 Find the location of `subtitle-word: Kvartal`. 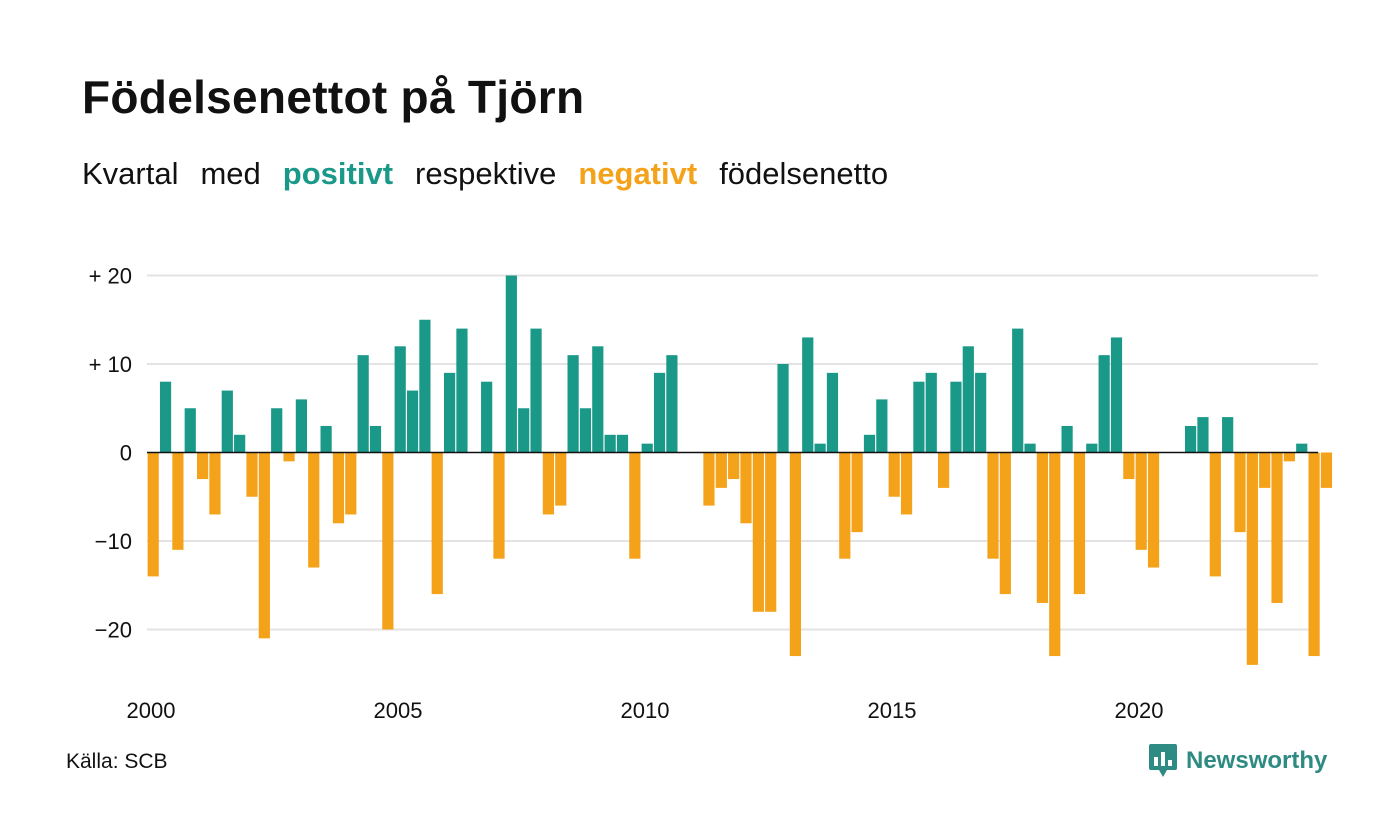

subtitle-word: Kvartal is located at coordinates (130, 173).